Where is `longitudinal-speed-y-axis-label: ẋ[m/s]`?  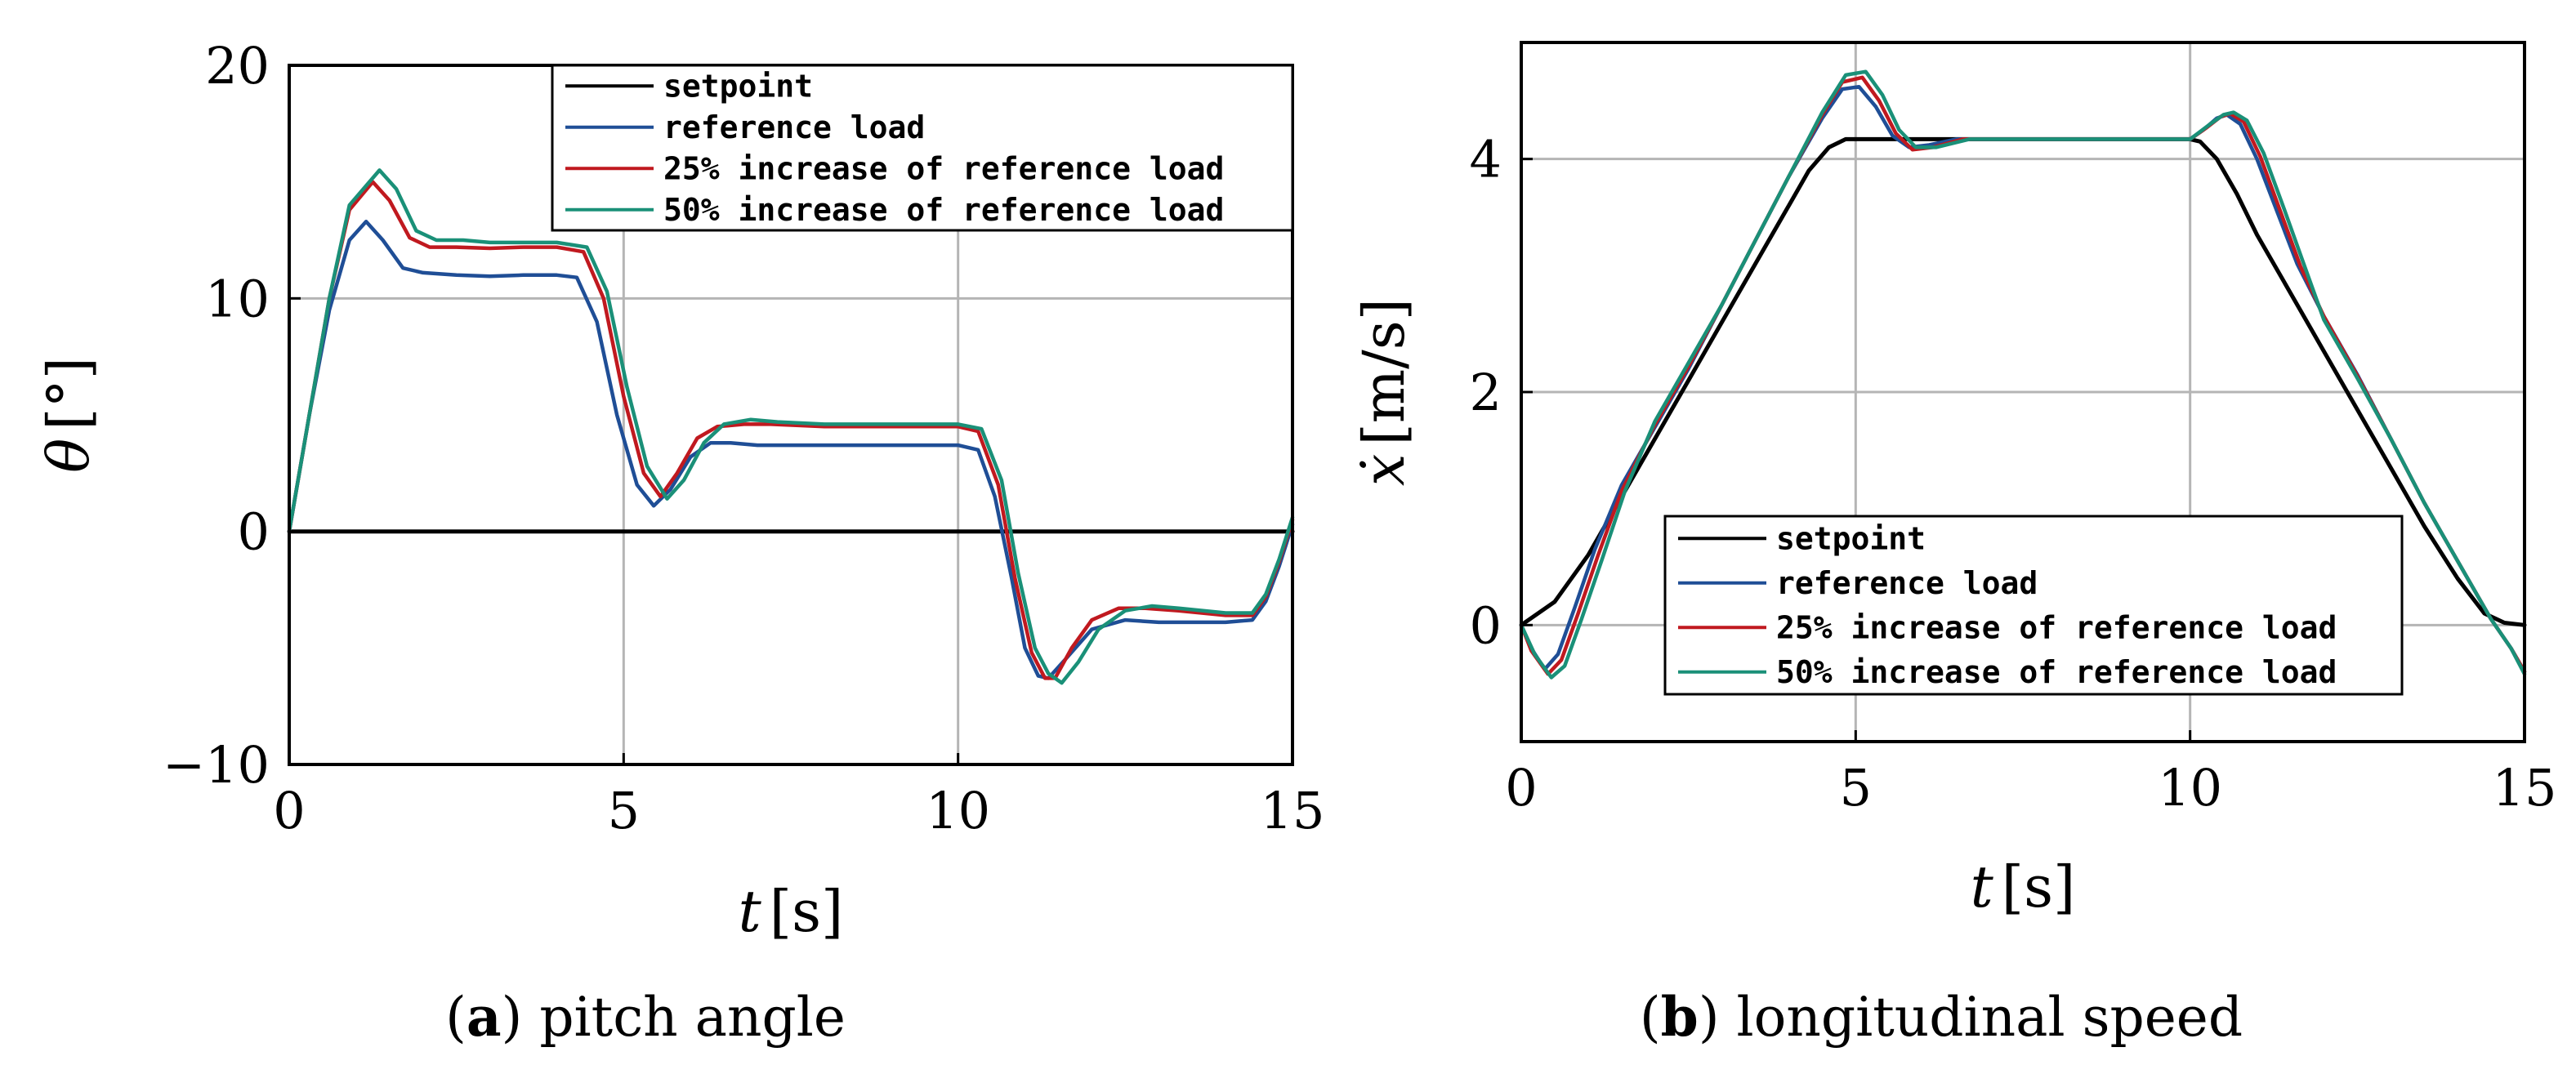 longitudinal-speed-y-axis-label: ẋ[m/s] is located at coordinates (1384, 392).